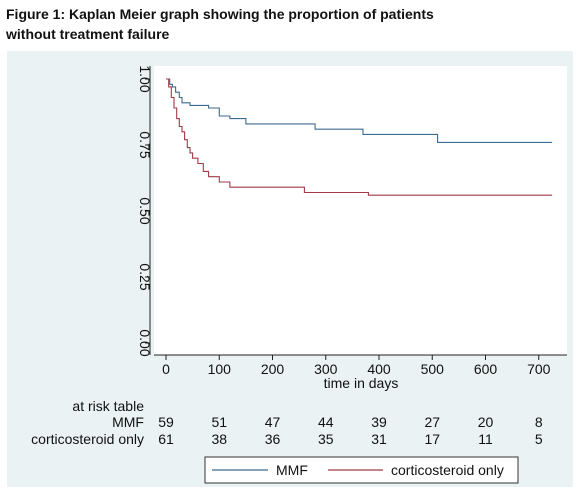 Image resolution: width=577 pixels, height=490 pixels. What do you see at coordinates (273, 422) in the screenshot?
I see `risk-cell: 47` at bounding box center [273, 422].